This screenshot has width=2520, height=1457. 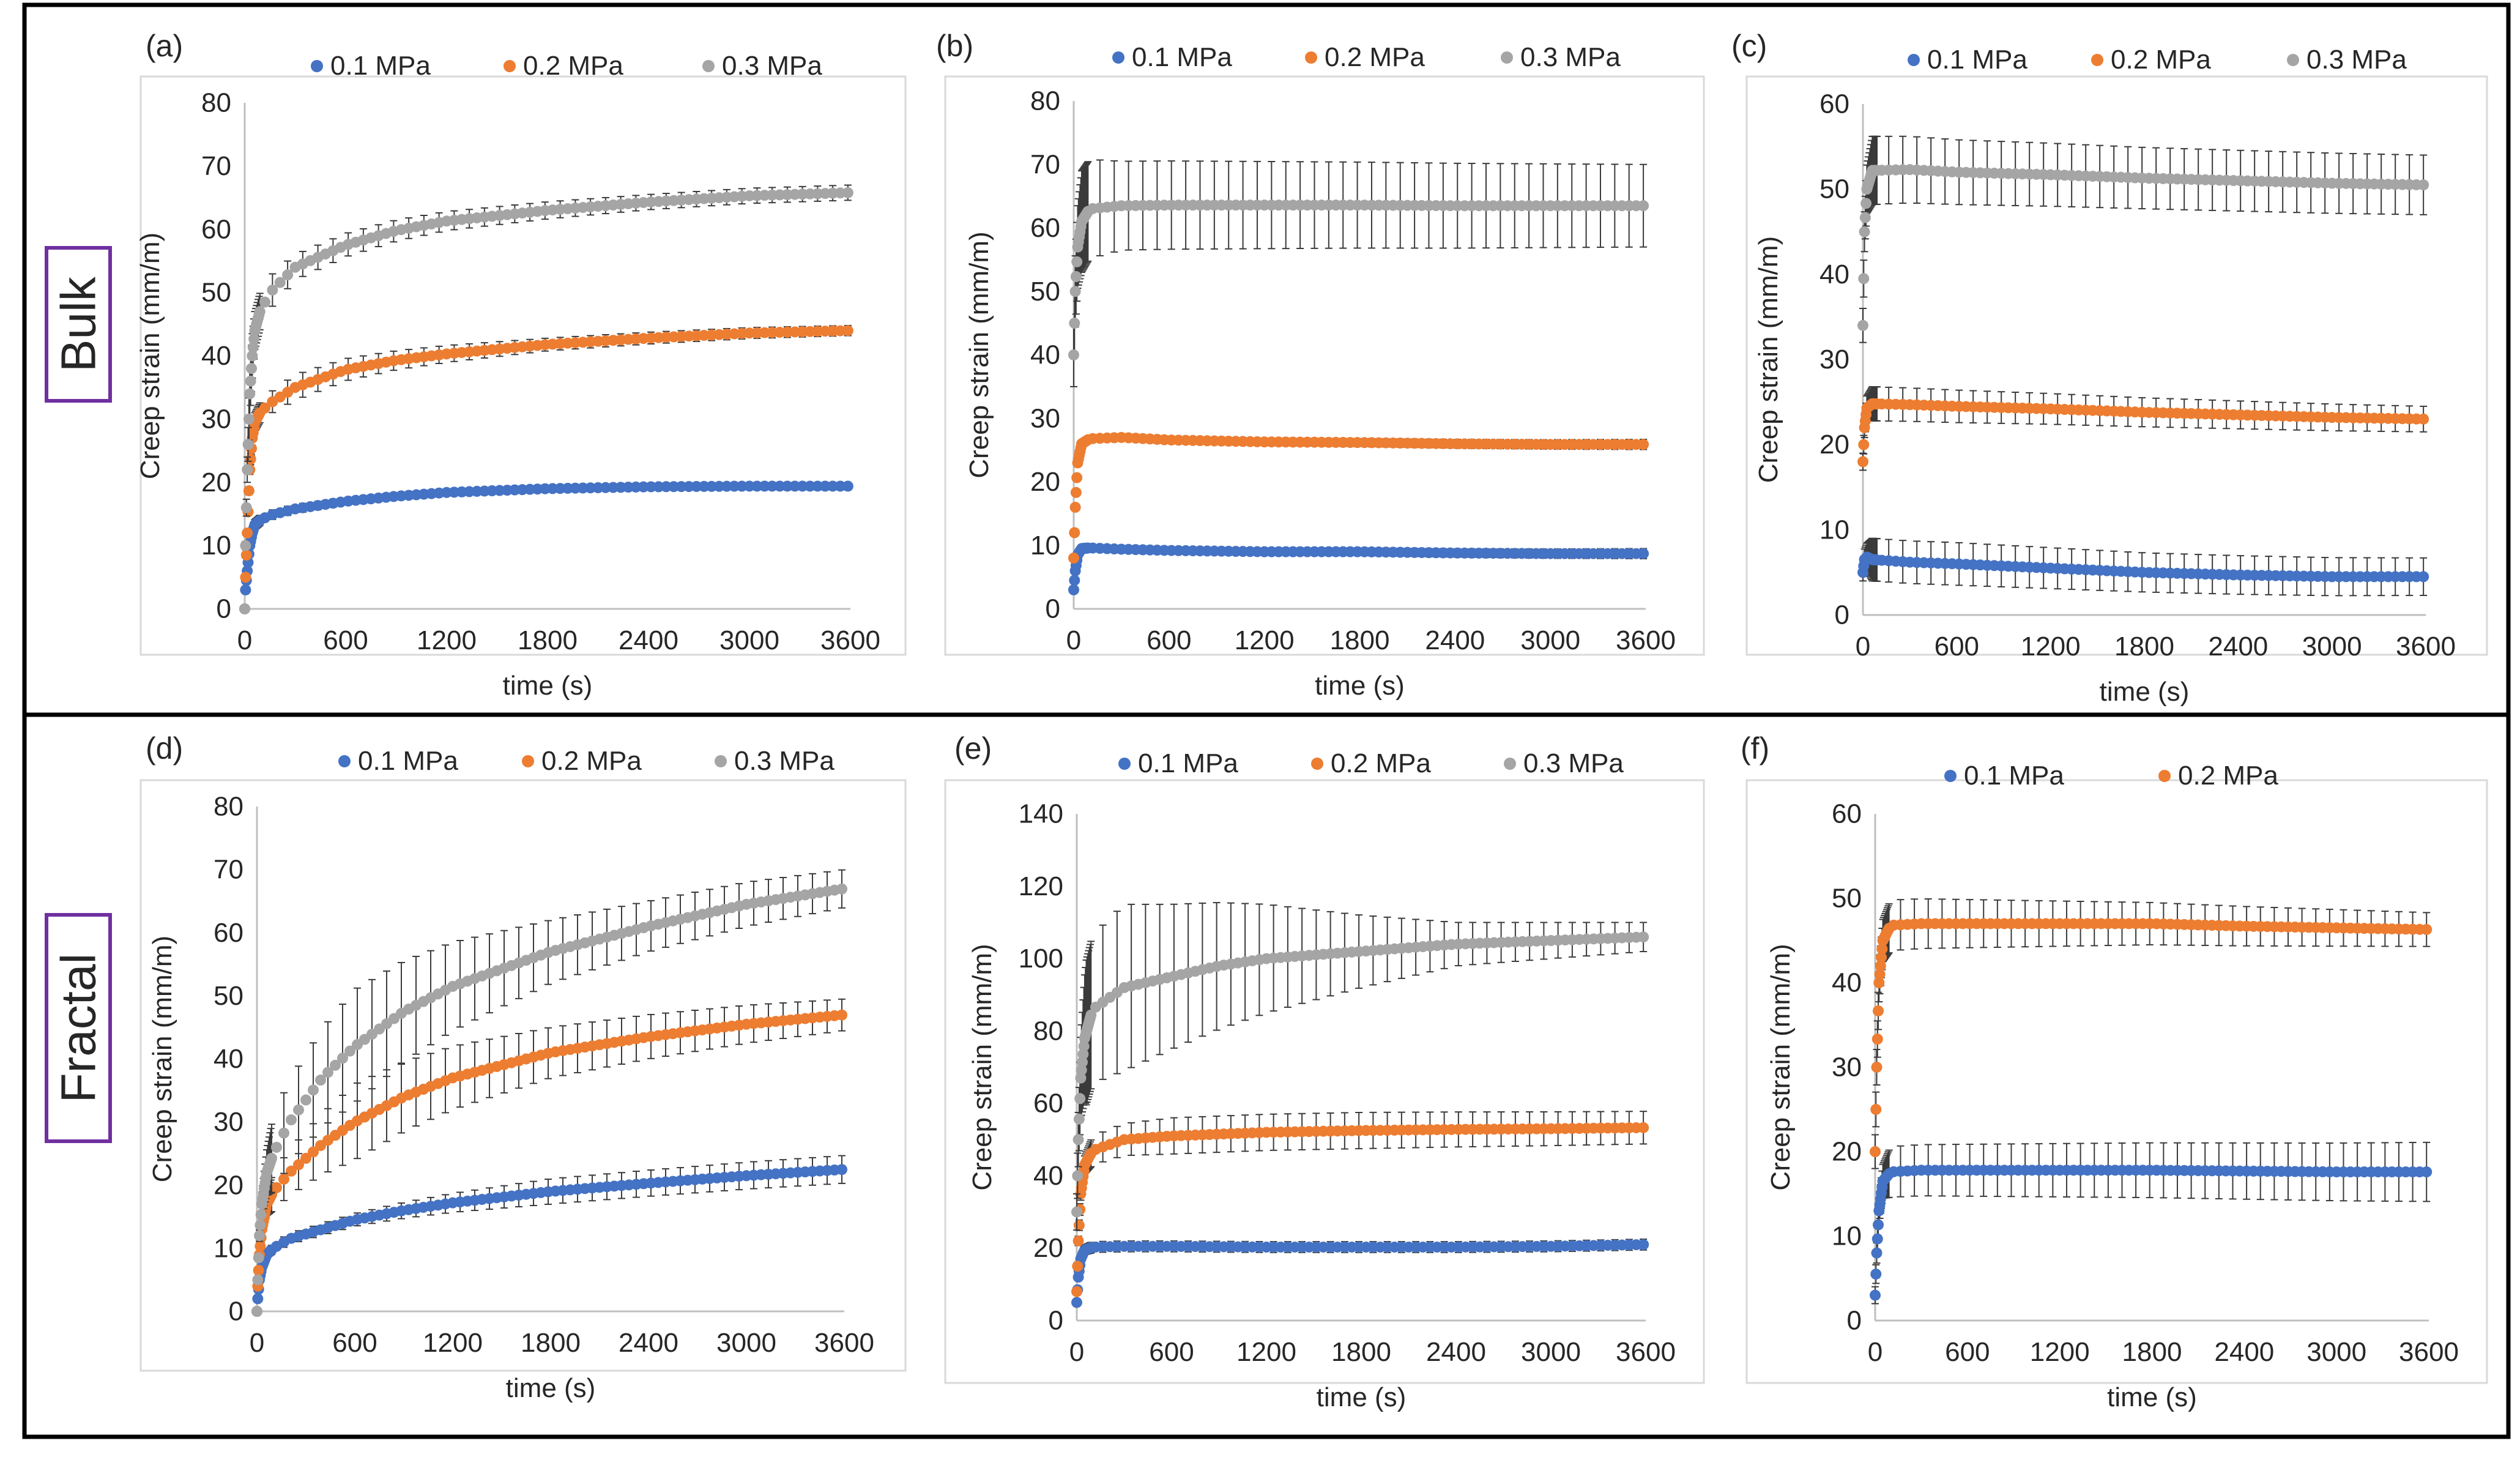 I want to click on y-tick-label: 10, so click(x=228, y=1248).